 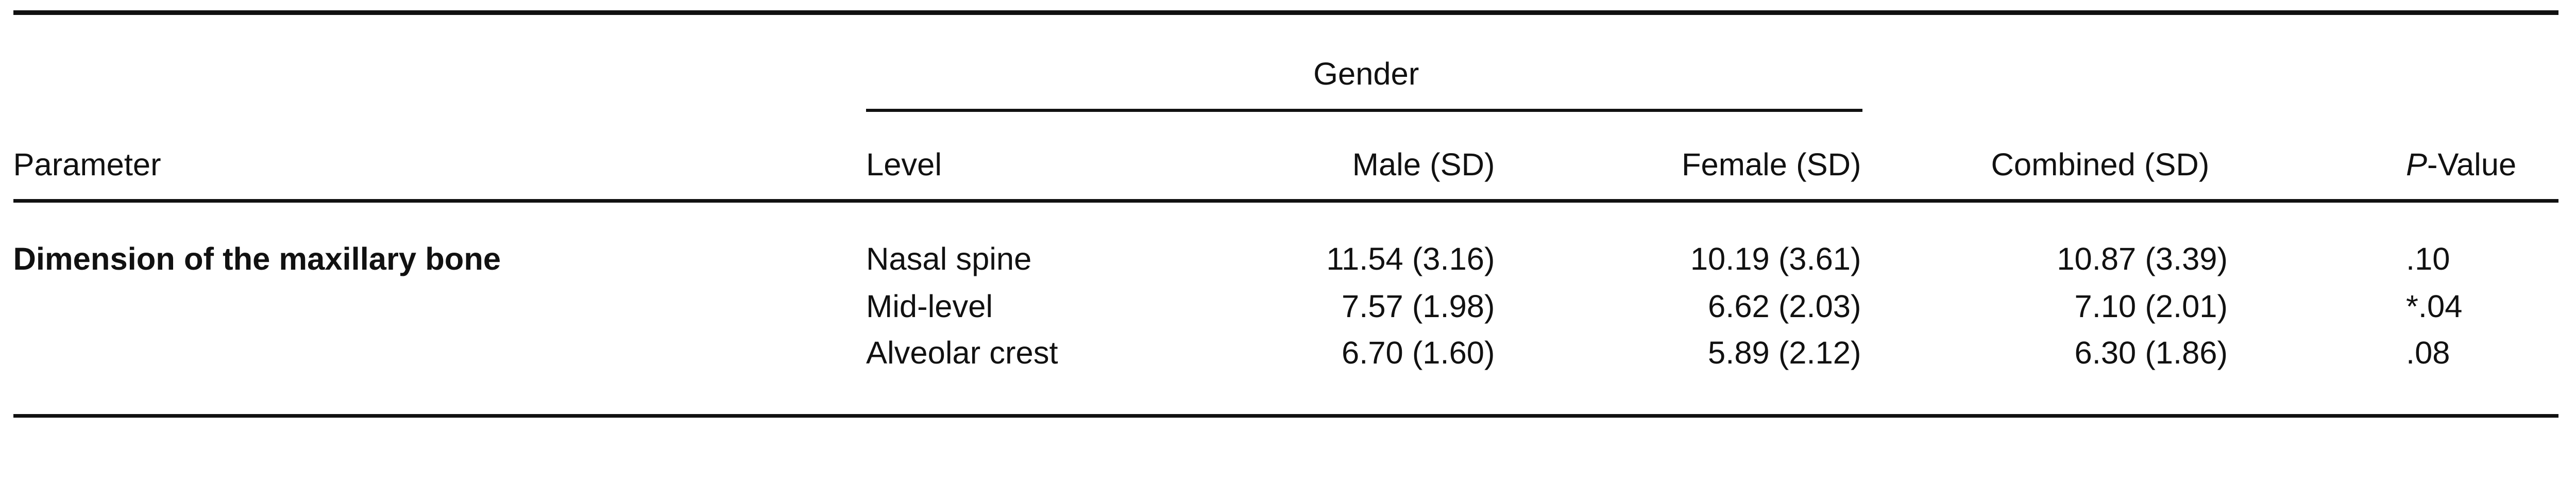 What do you see at coordinates (2428, 353) in the screenshot?
I see `row-p: .08` at bounding box center [2428, 353].